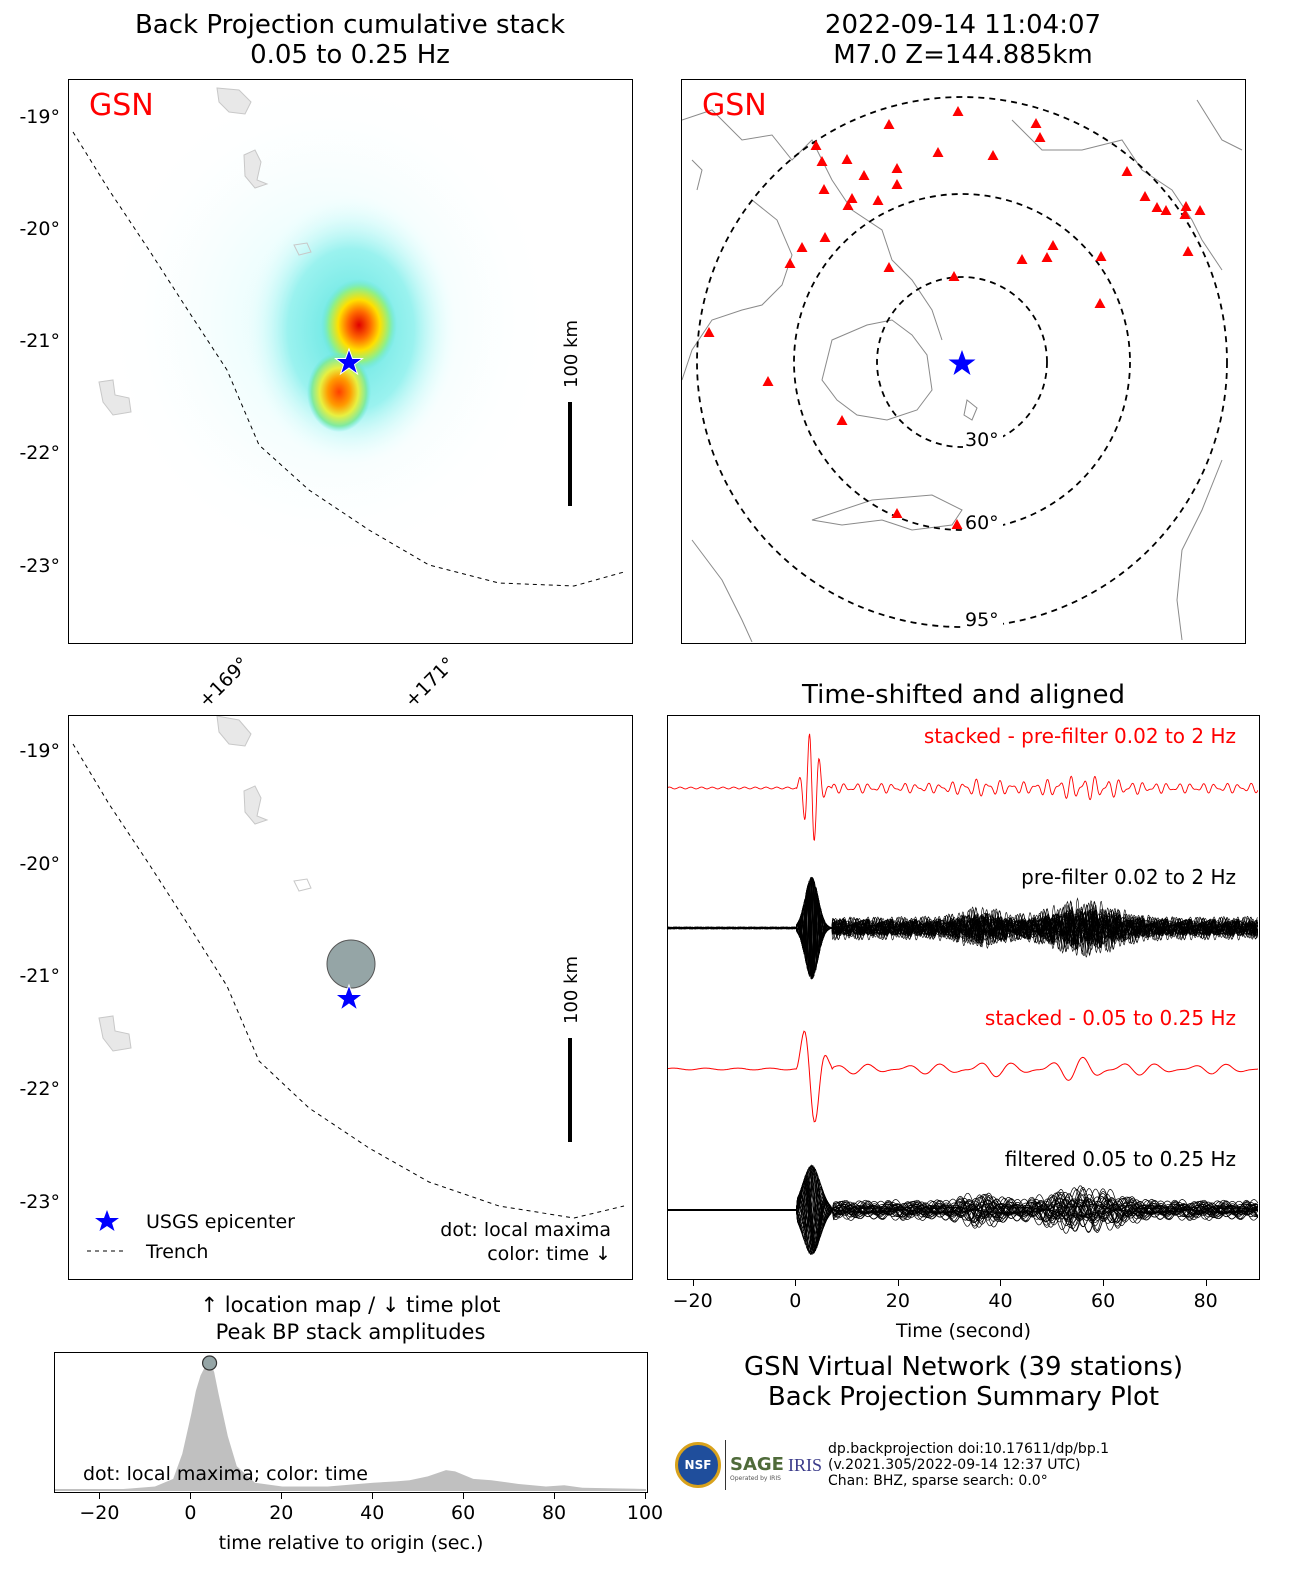 The width and height of the screenshot is (1294, 1593). I want to click on peak-local-maximum-dot, so click(209, 1363).